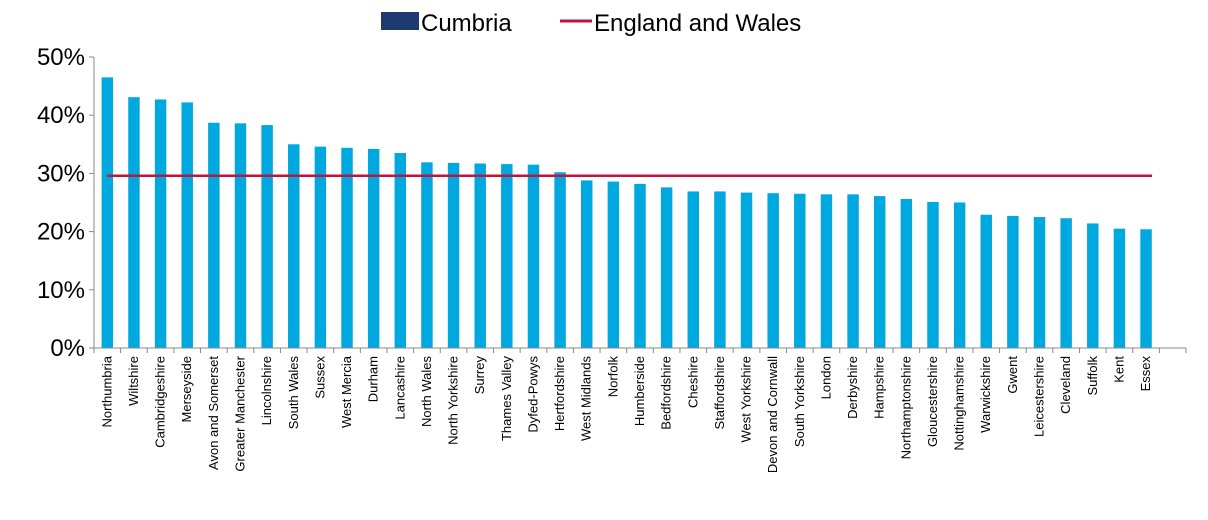  Describe the element at coordinates (66, 203) in the screenshot. I see `y-axis: 0% 10% 20% 30% 40% 50%` at that location.